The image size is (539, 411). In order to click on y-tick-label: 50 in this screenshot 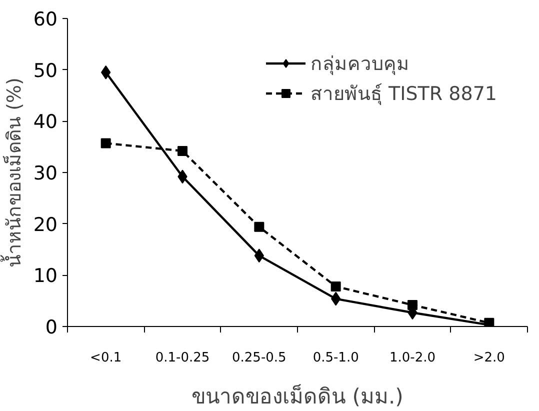, I will do `click(45, 71)`.